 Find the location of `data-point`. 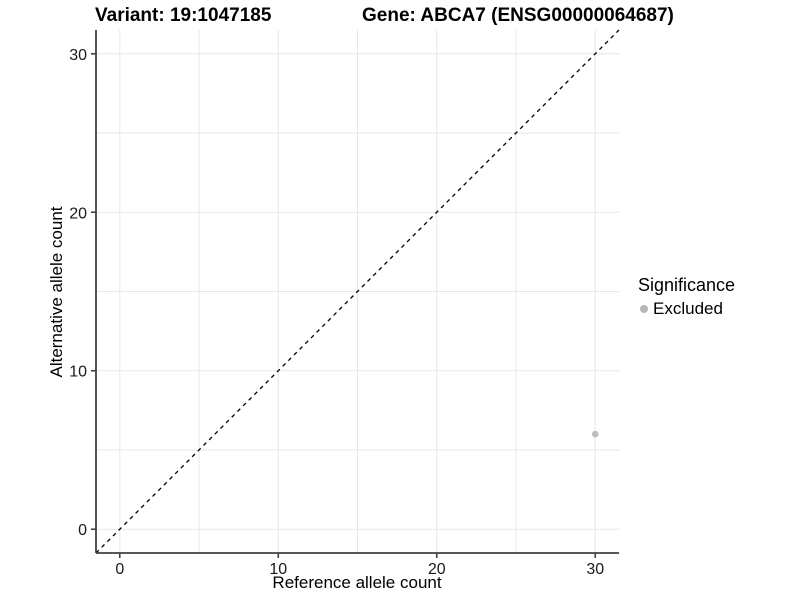

data-point is located at coordinates (595, 434).